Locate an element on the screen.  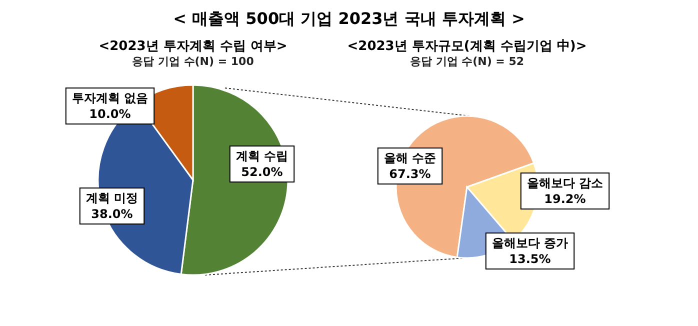
slice-label: 올해보다 감소 is located at coordinates (565, 183).